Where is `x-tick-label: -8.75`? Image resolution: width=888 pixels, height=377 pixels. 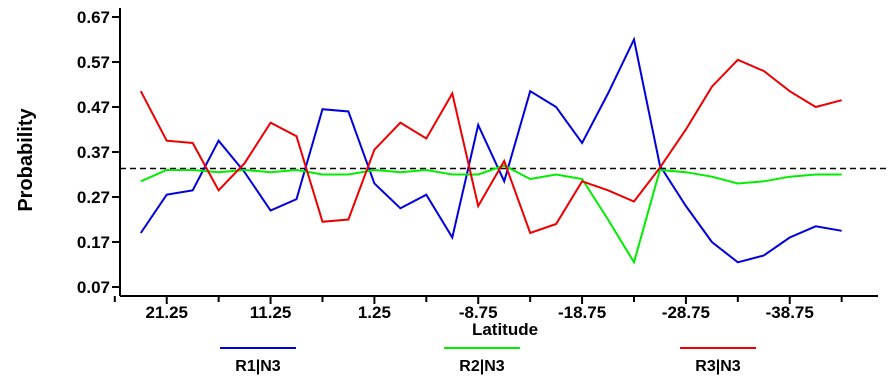
x-tick-label: -8.75 is located at coordinates (478, 312).